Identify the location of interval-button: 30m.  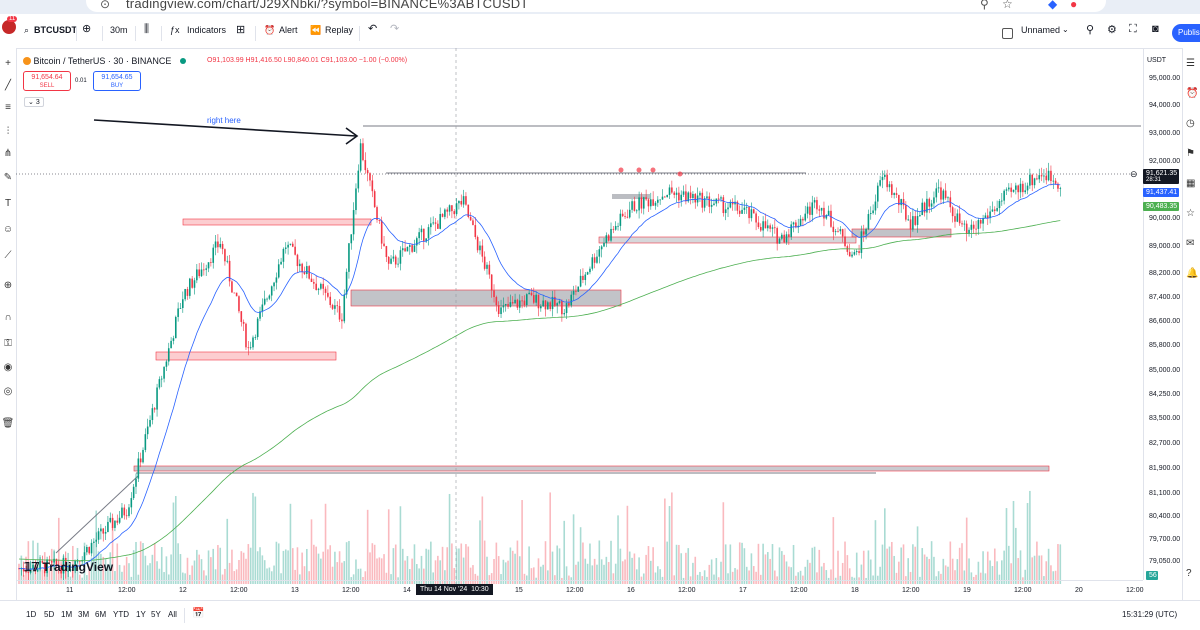
(119, 30).